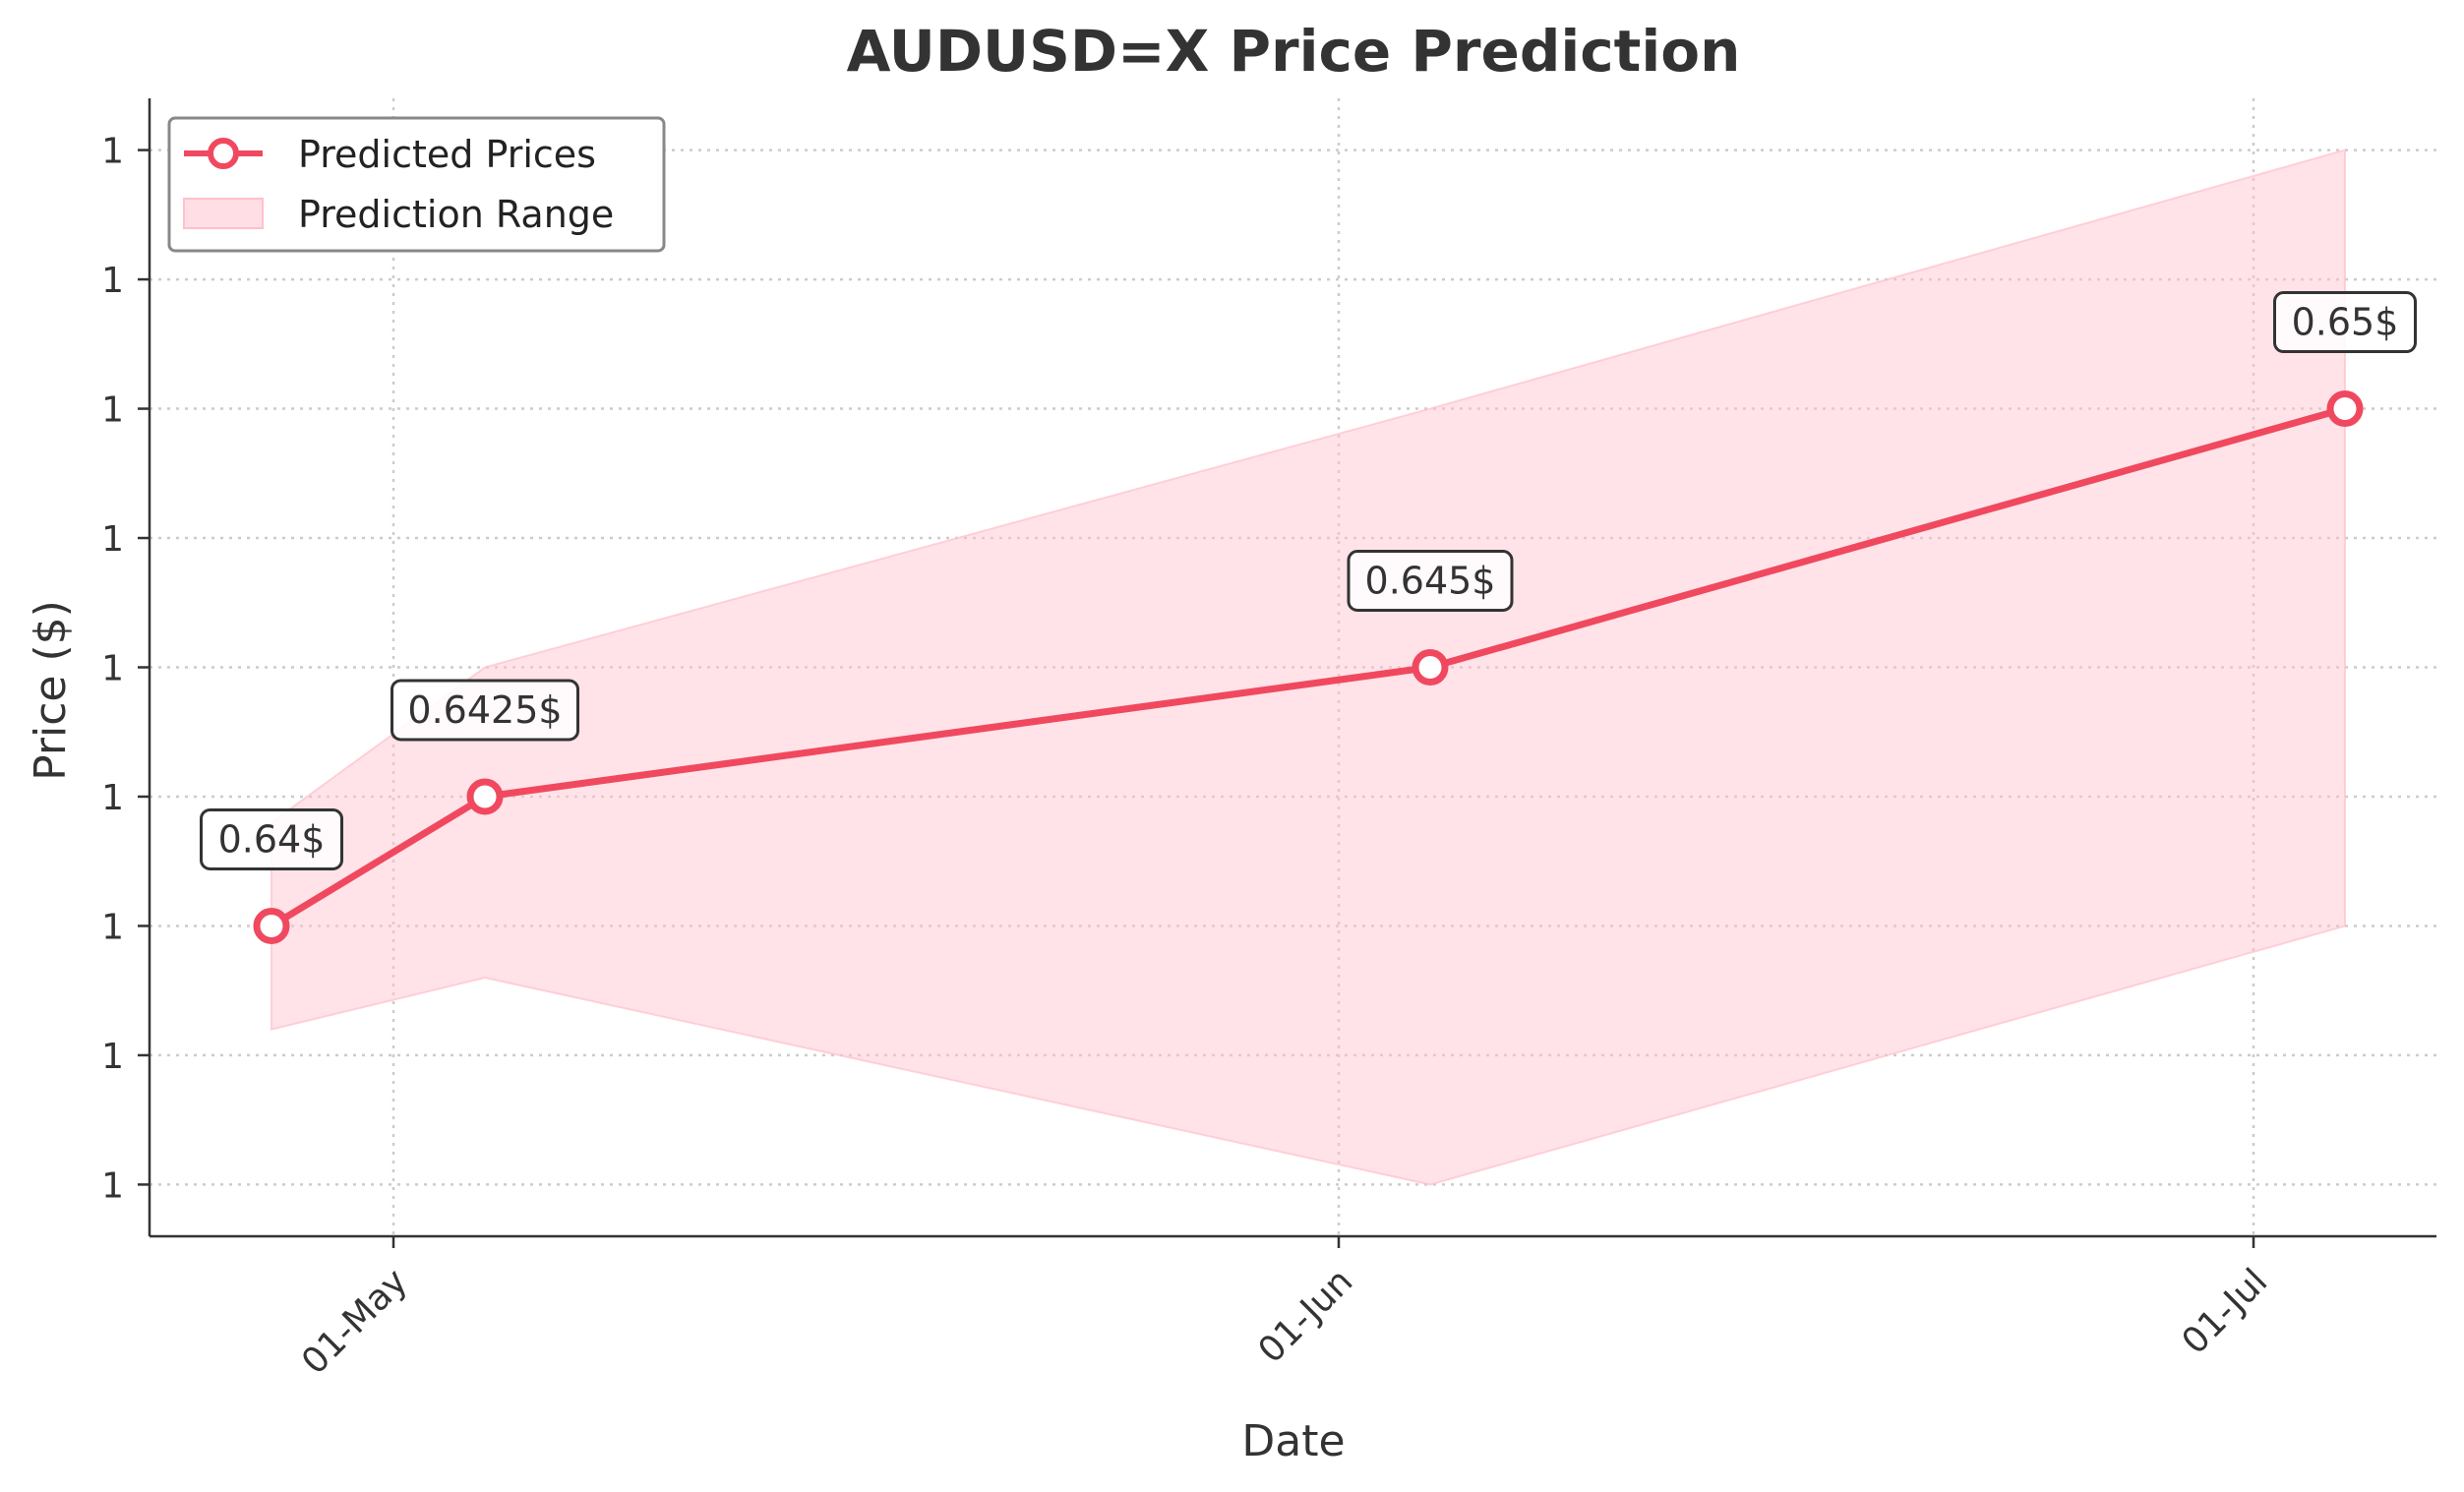 This screenshot has width=2464, height=1492. What do you see at coordinates (51, 690) in the screenshot?
I see `y-axis-label: Price ($)` at bounding box center [51, 690].